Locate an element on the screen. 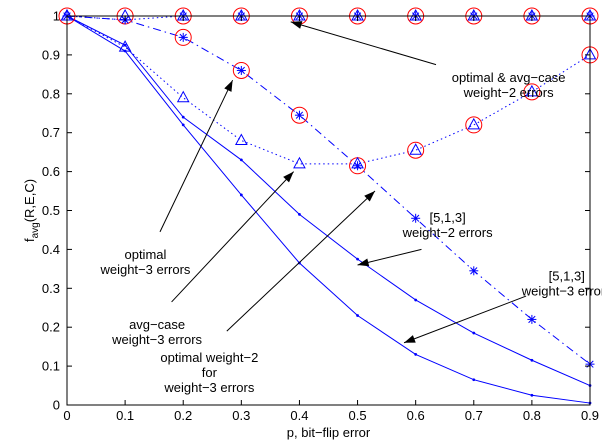  y-tick-label: 0.3 is located at coordinates (51, 288).